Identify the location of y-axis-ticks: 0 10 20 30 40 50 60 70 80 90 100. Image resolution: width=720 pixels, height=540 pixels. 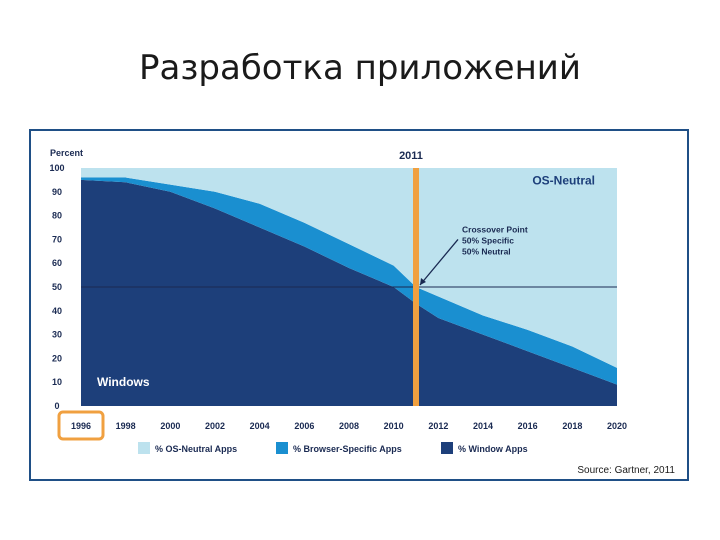
(56, 287).